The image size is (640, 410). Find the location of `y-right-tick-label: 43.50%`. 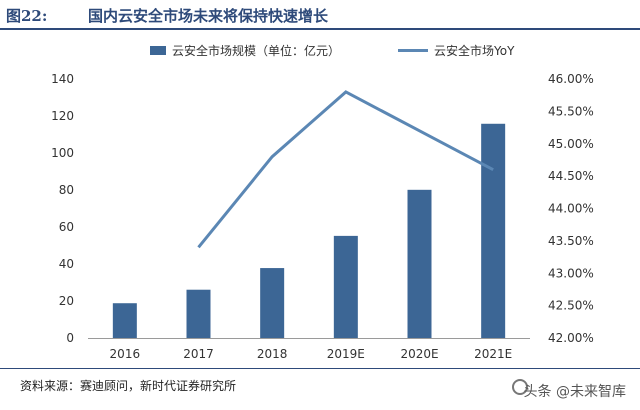

y-right-tick-label: 43.50% is located at coordinates (571, 241).